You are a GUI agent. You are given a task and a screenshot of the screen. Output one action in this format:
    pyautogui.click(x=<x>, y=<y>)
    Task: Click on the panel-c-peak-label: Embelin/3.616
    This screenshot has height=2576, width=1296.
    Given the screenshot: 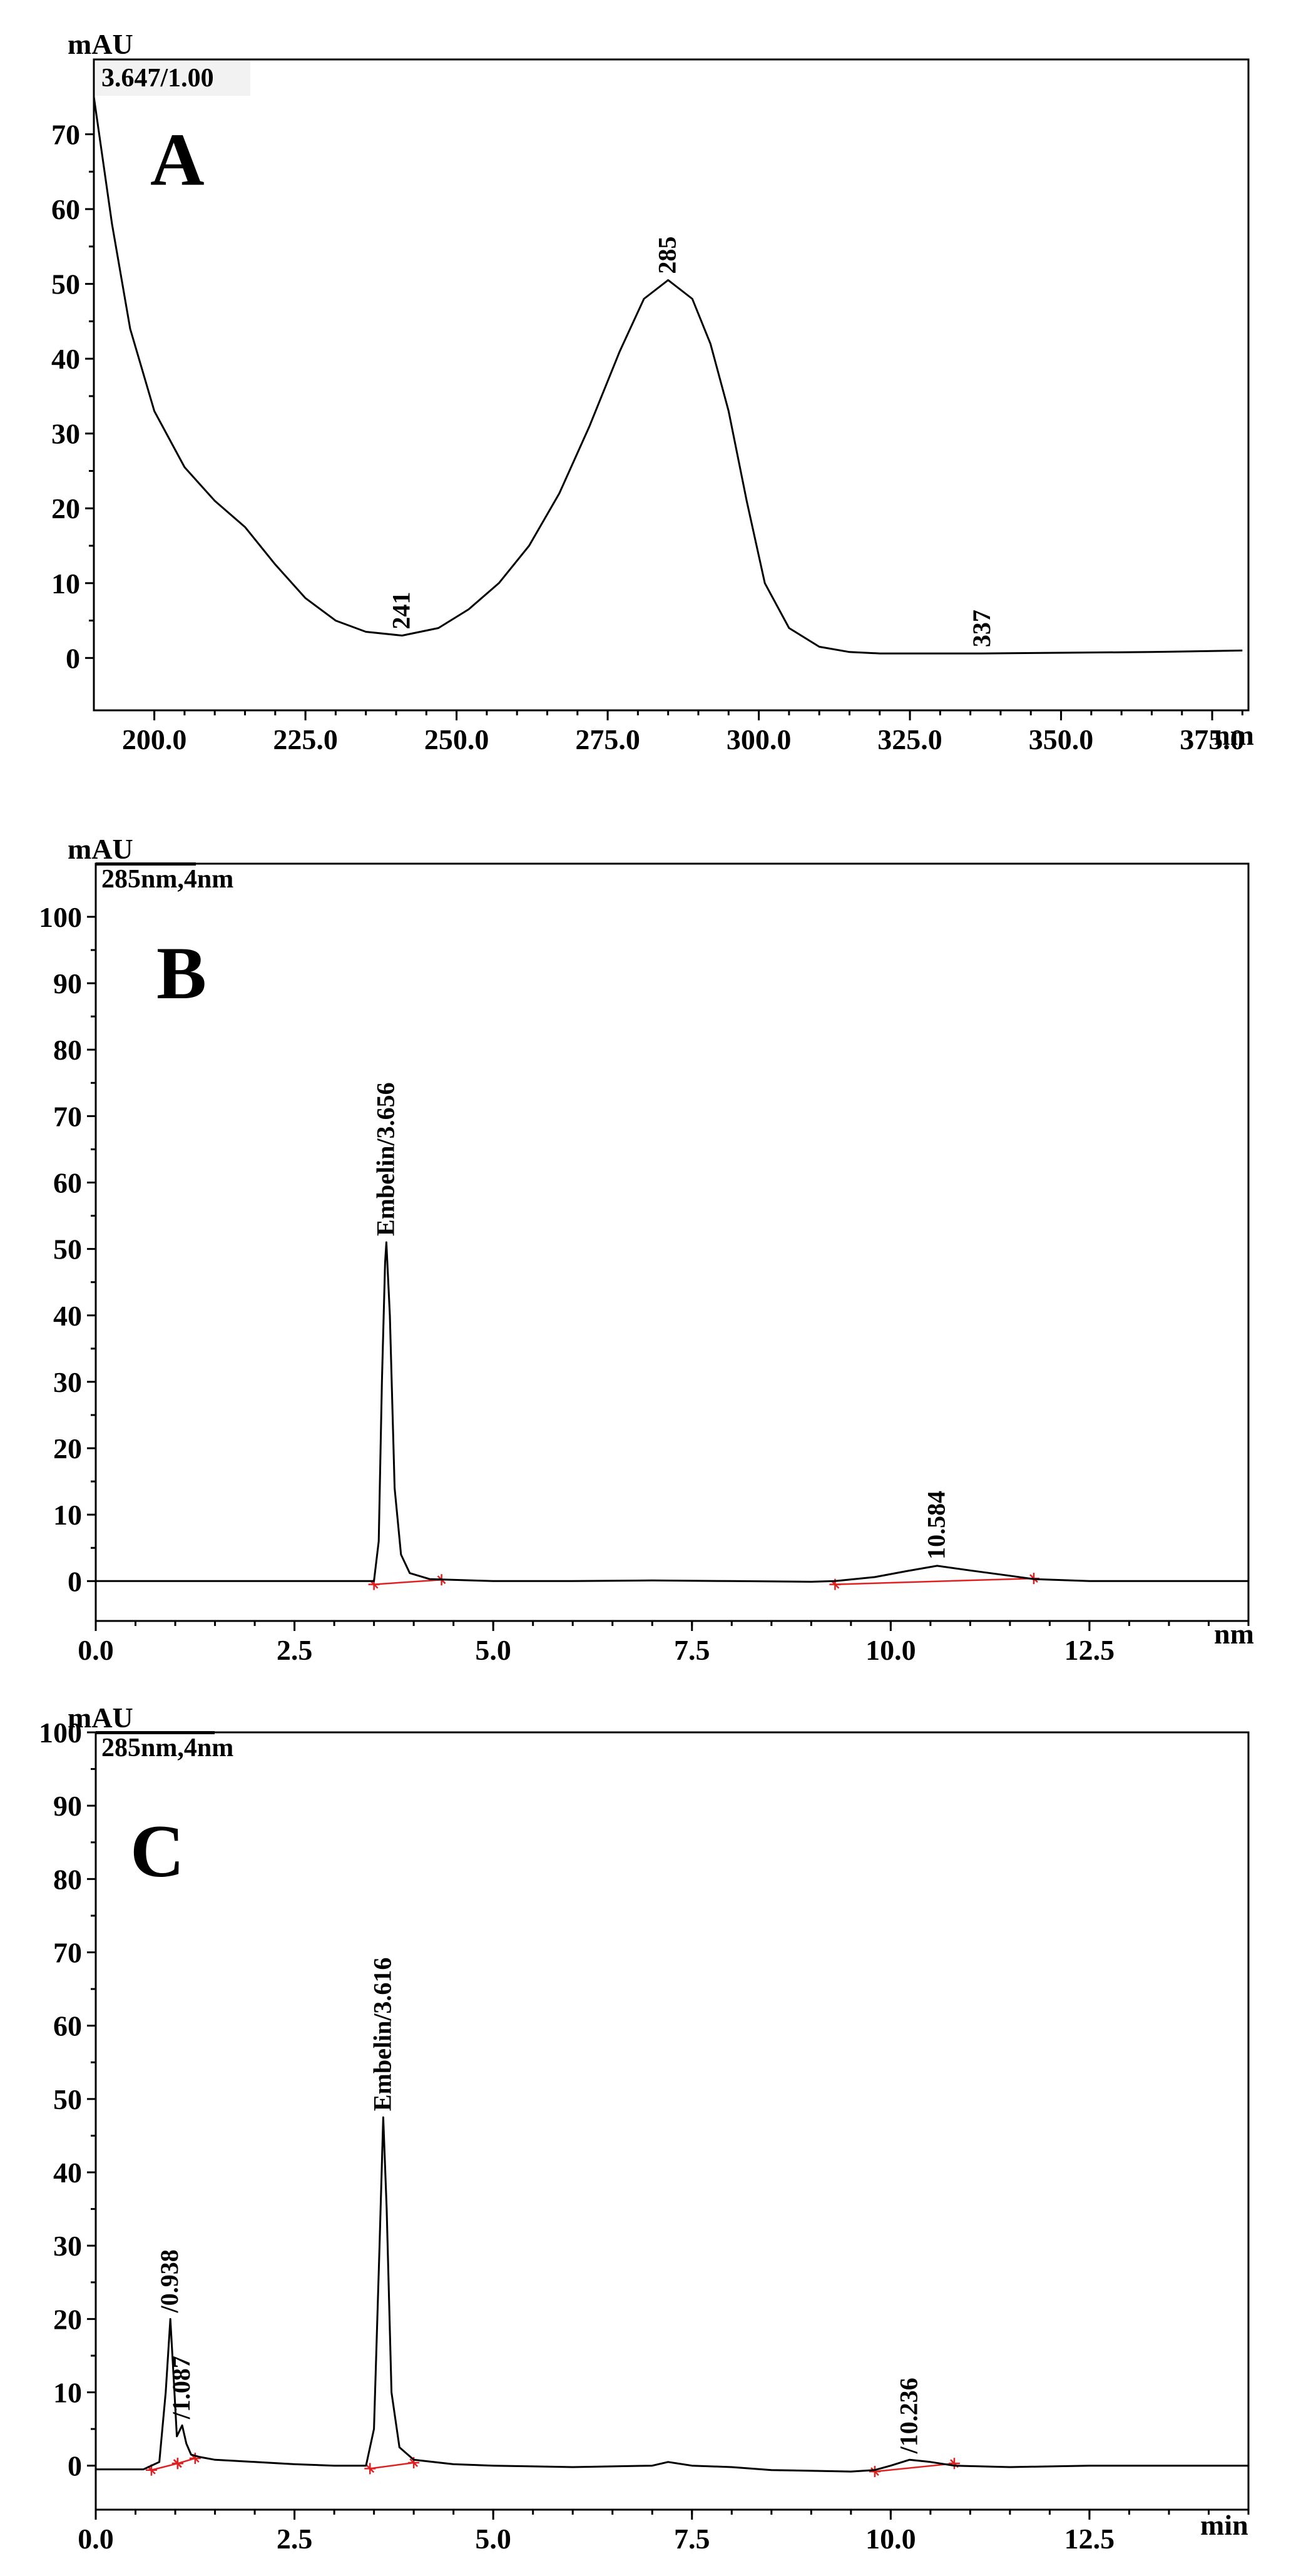 What is the action you would take?
    pyautogui.click(x=382, y=2035)
    